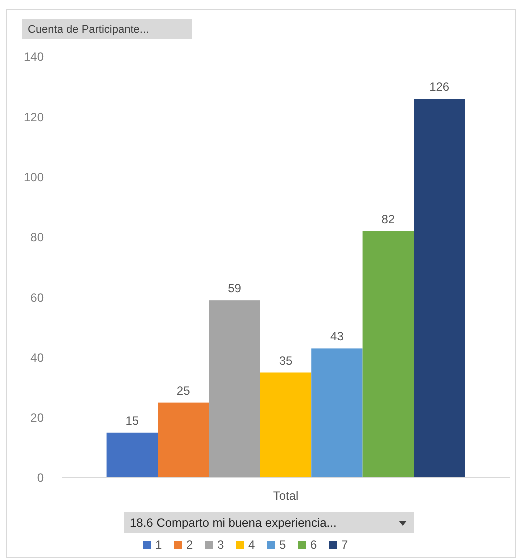 The image size is (522, 559). I want to click on y-tick-label: 20, so click(37, 418).